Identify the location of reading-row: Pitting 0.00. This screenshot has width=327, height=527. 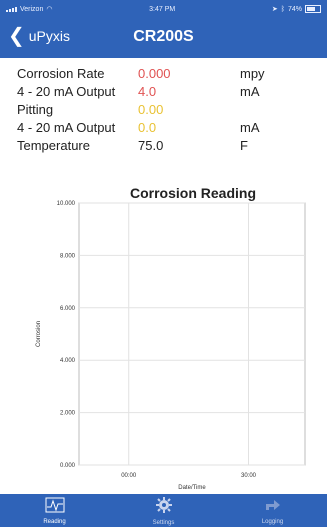
(167, 109).